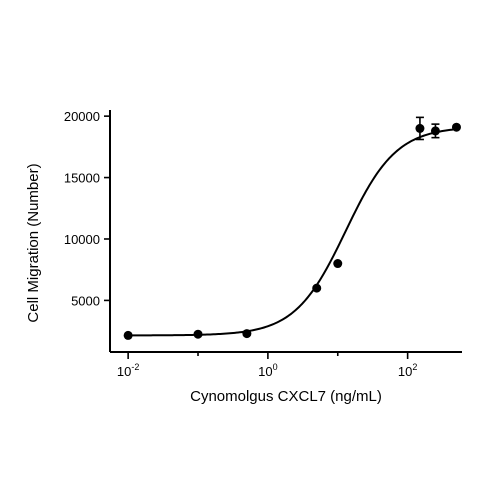 Image resolution: width=500 pixels, height=500 pixels. What do you see at coordinates (286, 396) in the screenshot?
I see `x-axis-title: Cynomolgus CXCL7 (ng/mL)` at bounding box center [286, 396].